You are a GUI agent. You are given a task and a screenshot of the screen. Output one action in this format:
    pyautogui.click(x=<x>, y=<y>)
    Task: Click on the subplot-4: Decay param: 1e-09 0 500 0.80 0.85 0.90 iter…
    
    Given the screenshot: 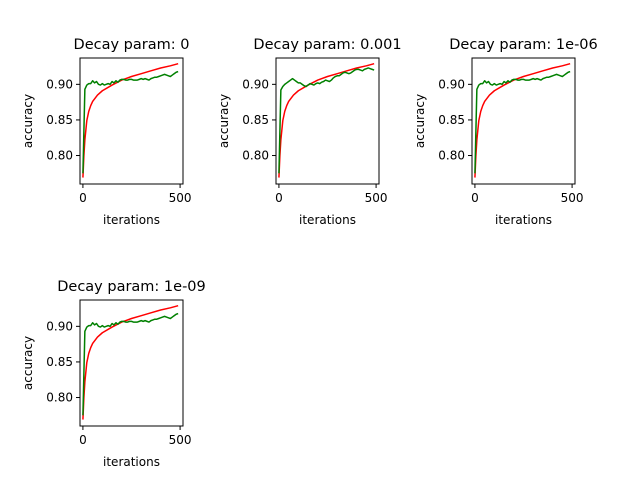 What is the action you would take?
    pyautogui.click(x=113, y=374)
    